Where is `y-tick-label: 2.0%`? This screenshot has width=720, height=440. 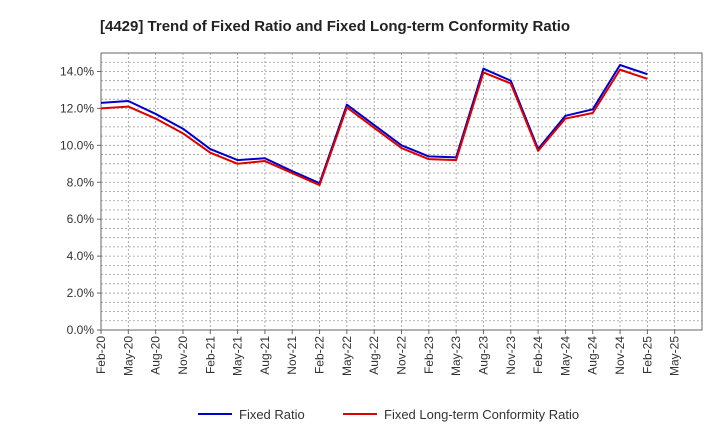 y-tick-label: 2.0% is located at coordinates (81, 293).